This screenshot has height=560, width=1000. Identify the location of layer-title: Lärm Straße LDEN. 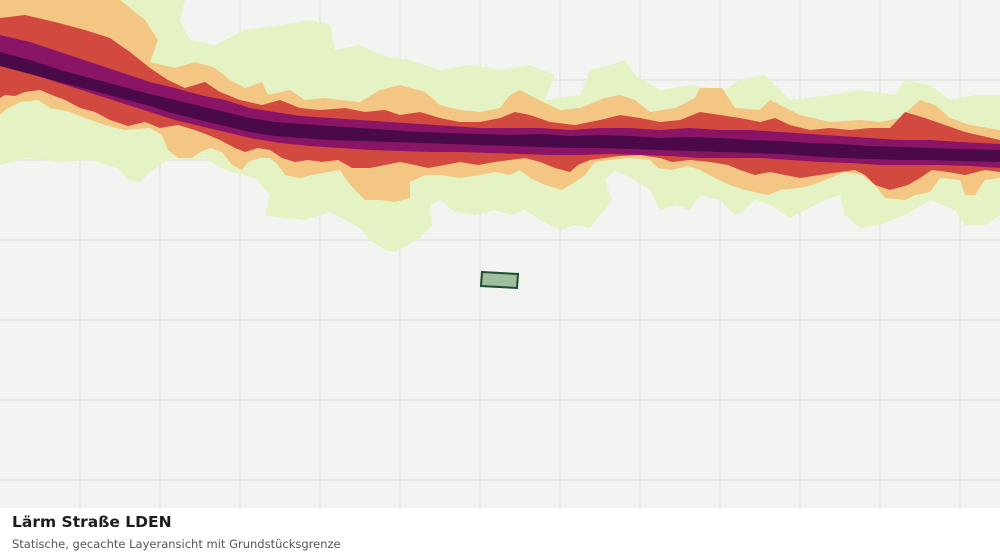
(92, 522).